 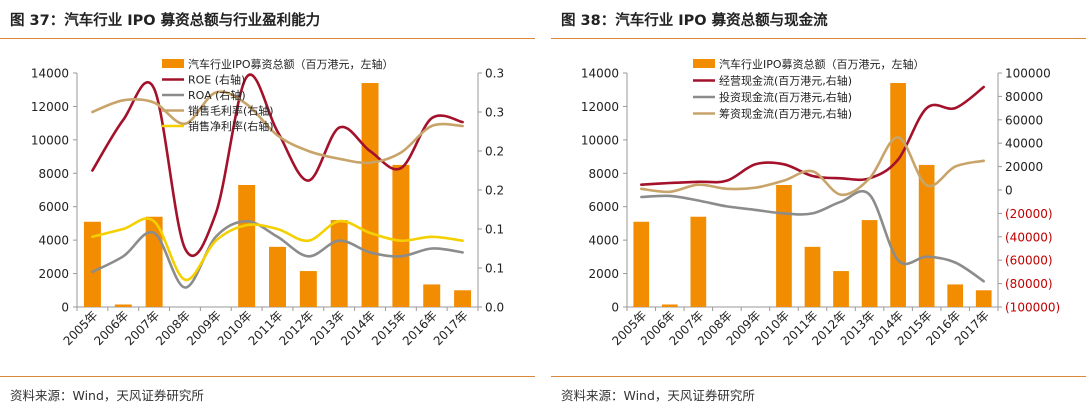 What do you see at coordinates (785, 81) in the screenshot?
I see `legend-label: 经营现金流(百万港元,右轴)` at bounding box center [785, 81].